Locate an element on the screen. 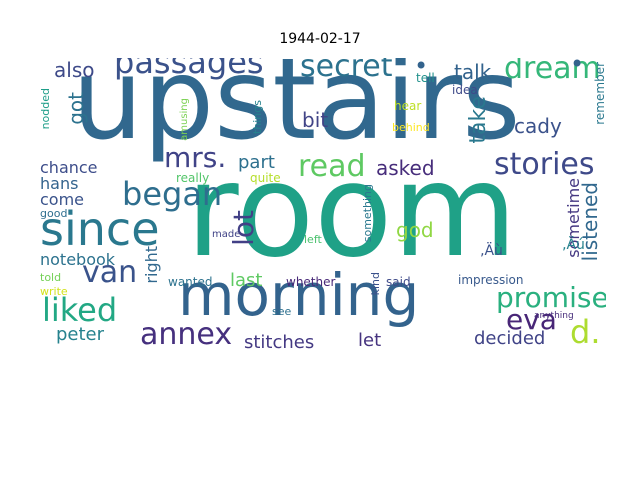  word-read: read is located at coordinates (332, 166).